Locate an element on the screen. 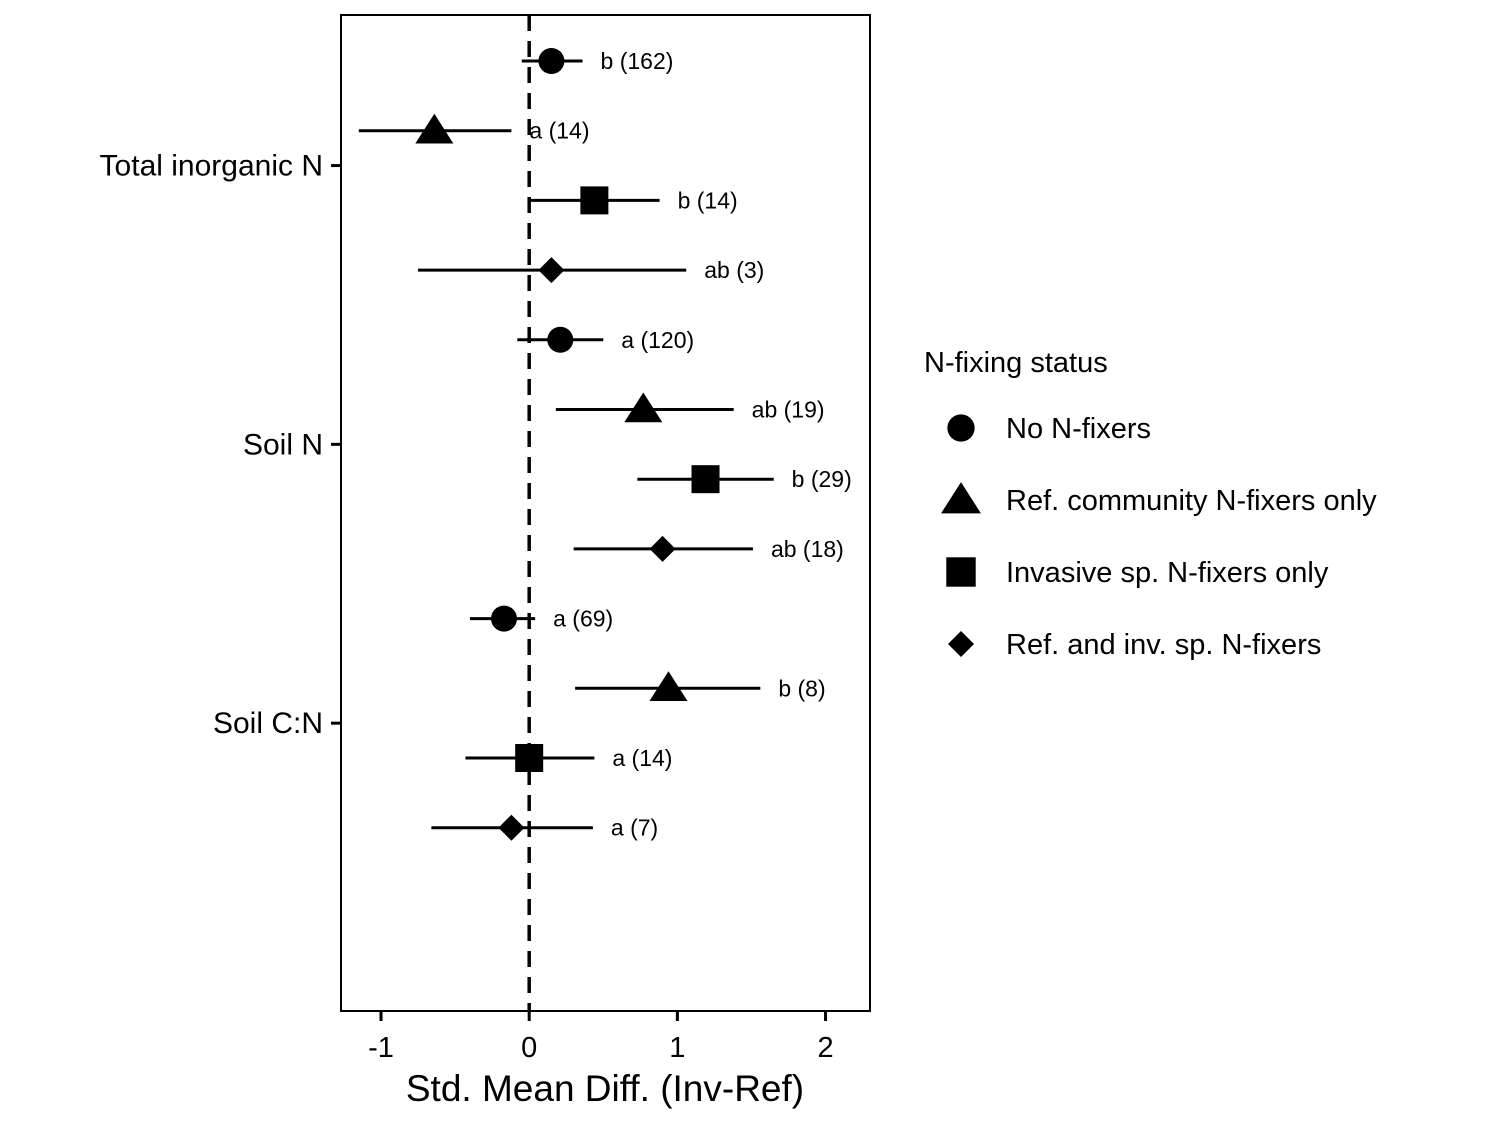  x-tick-label: 0 is located at coordinates (529, 1048).